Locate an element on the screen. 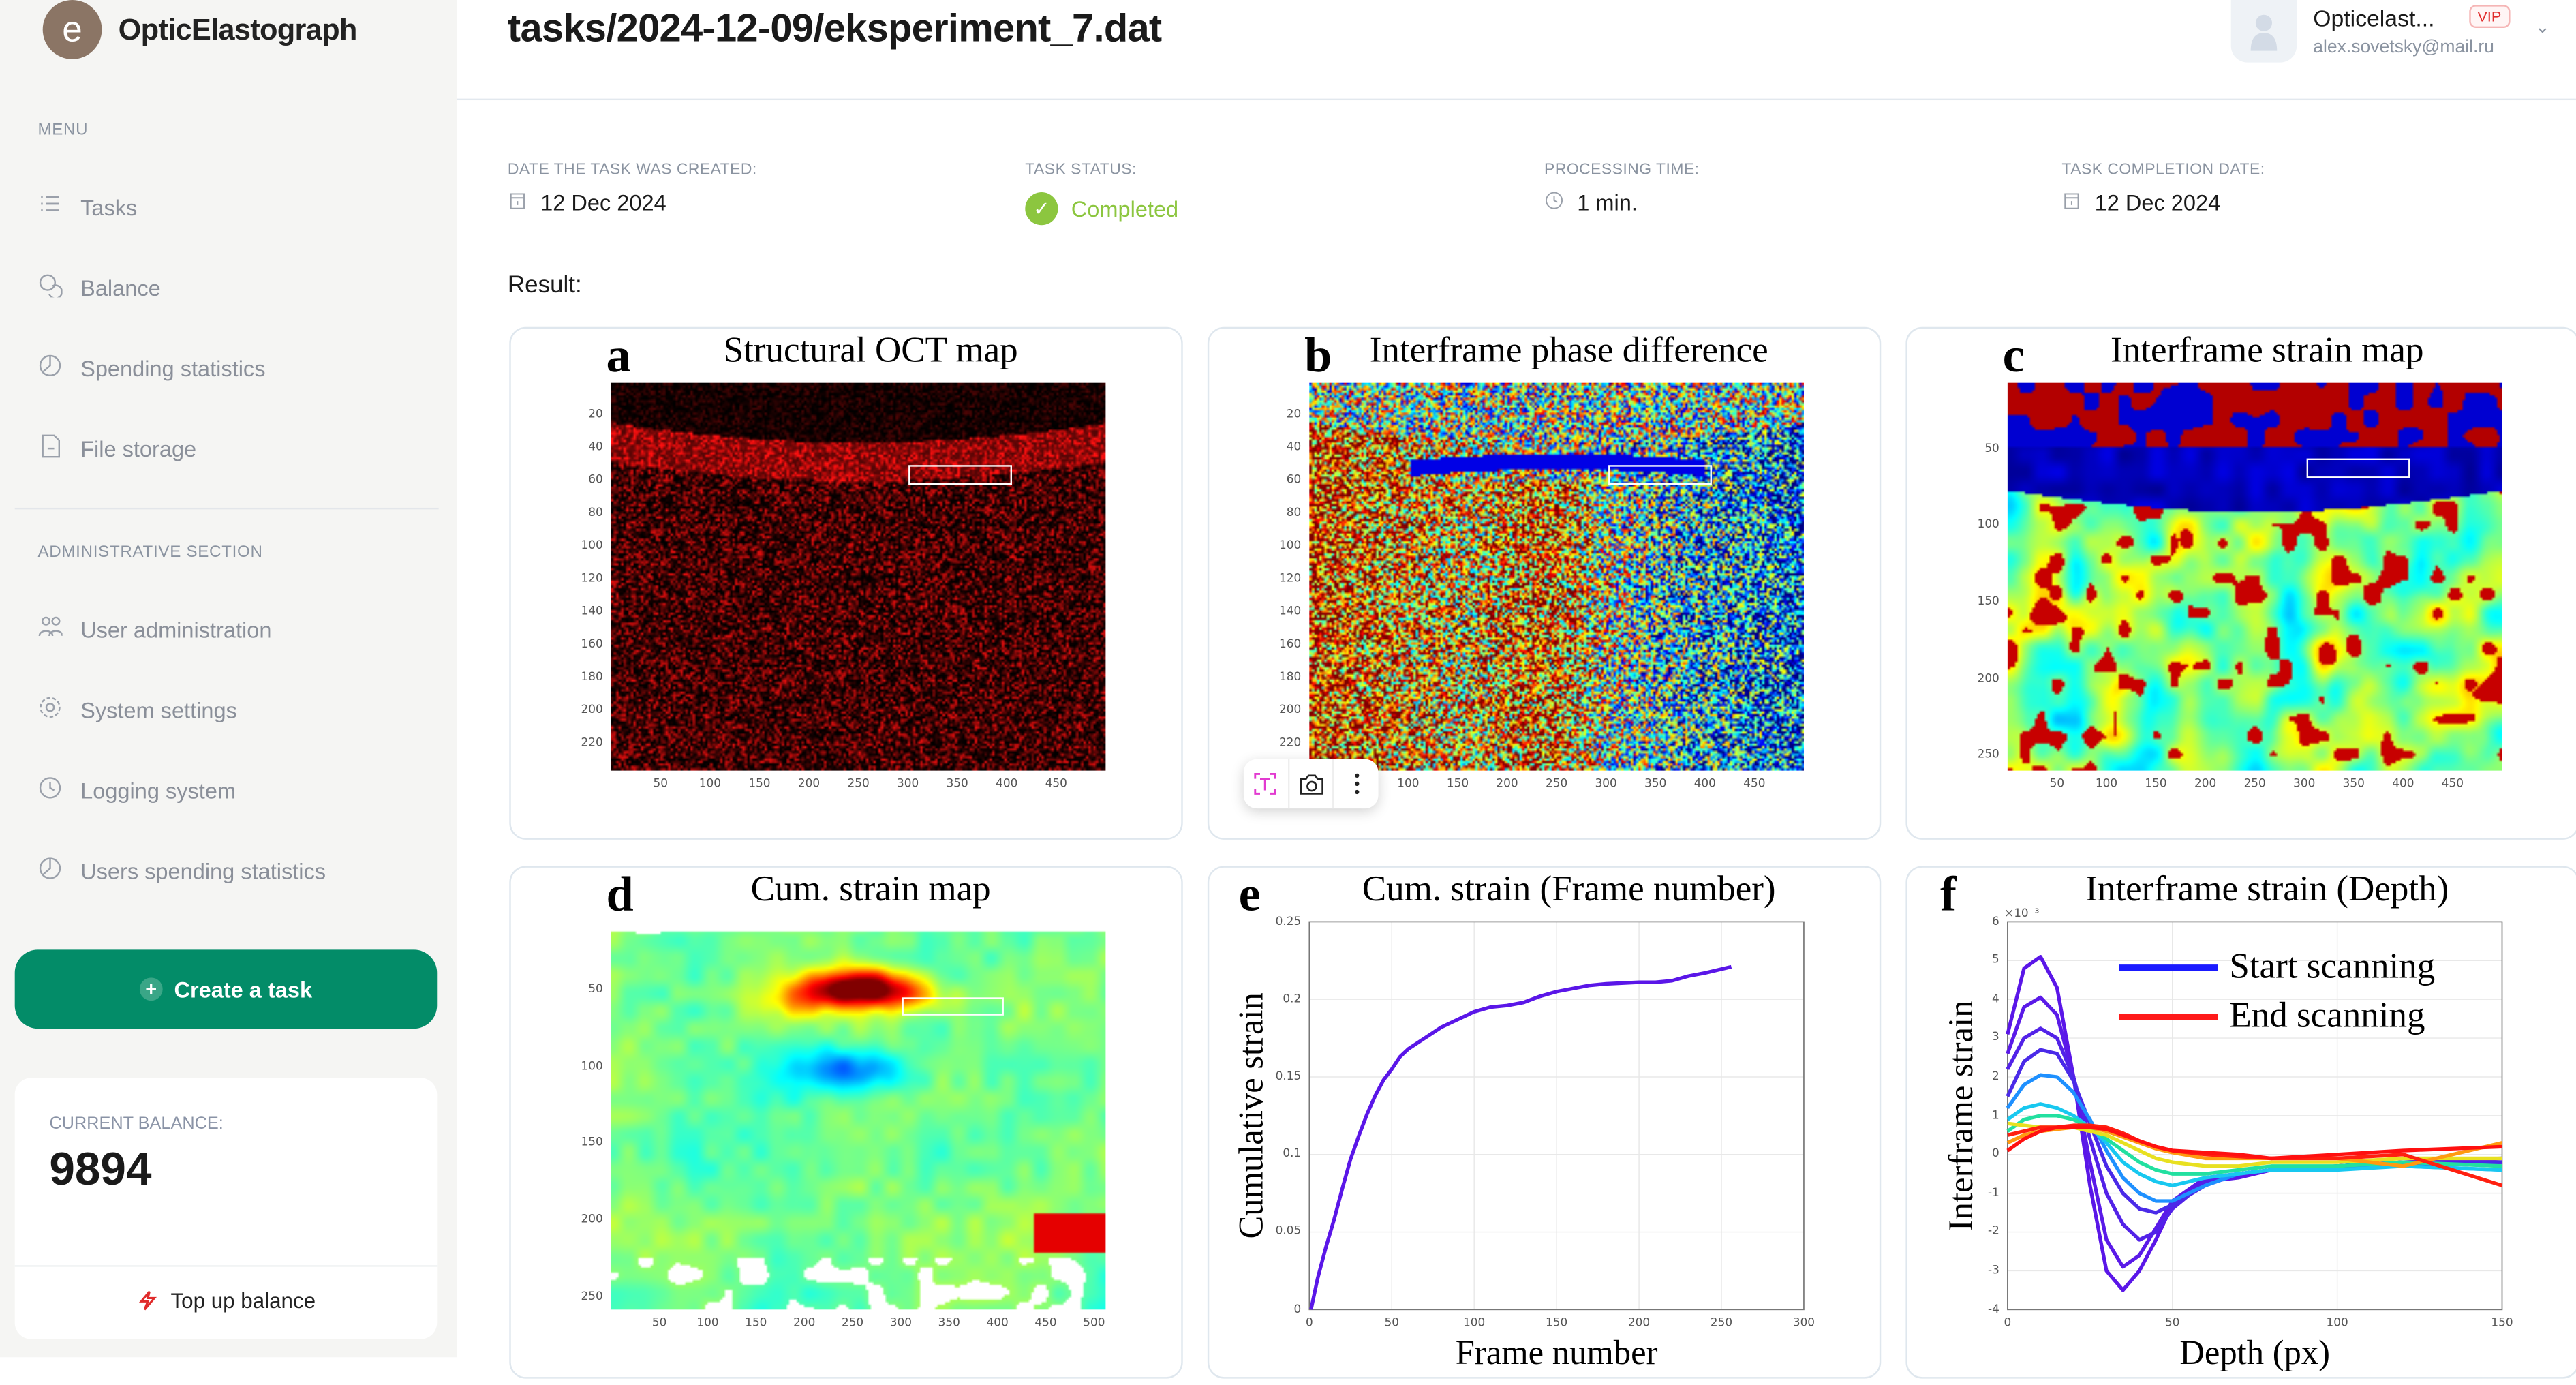 The height and width of the screenshot is (1385, 2576). sidebar-item-user-administration: User administration is located at coordinates (154, 629).